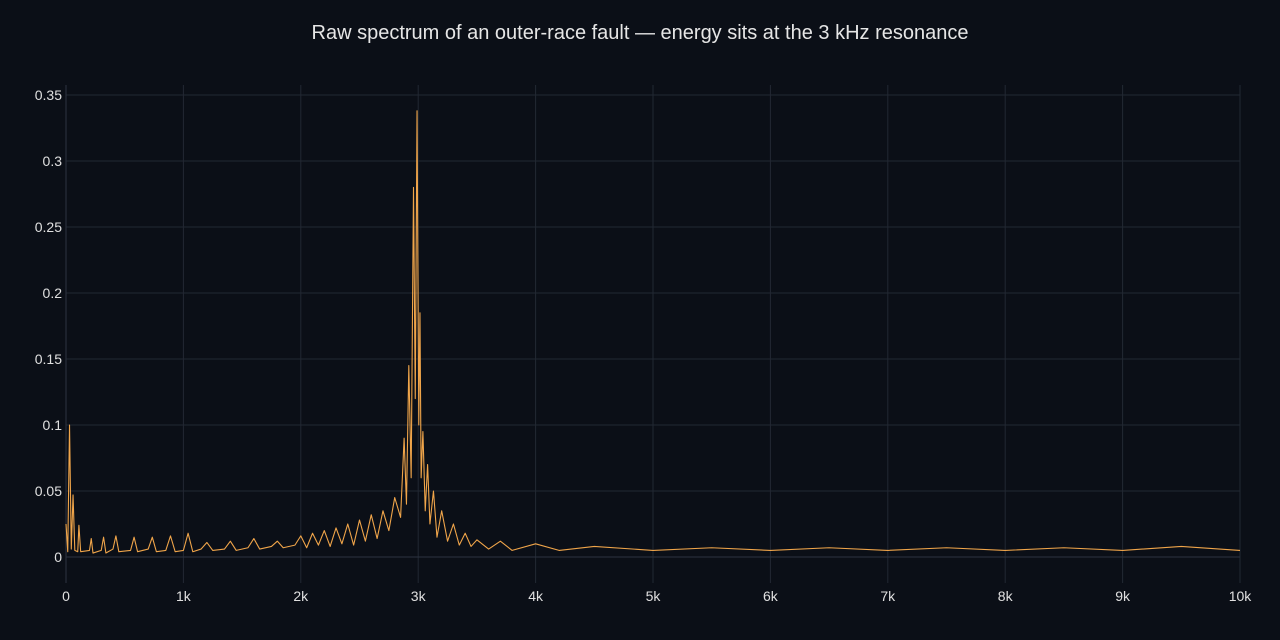  I want to click on x-tick-label: 10k, so click(1241, 596).